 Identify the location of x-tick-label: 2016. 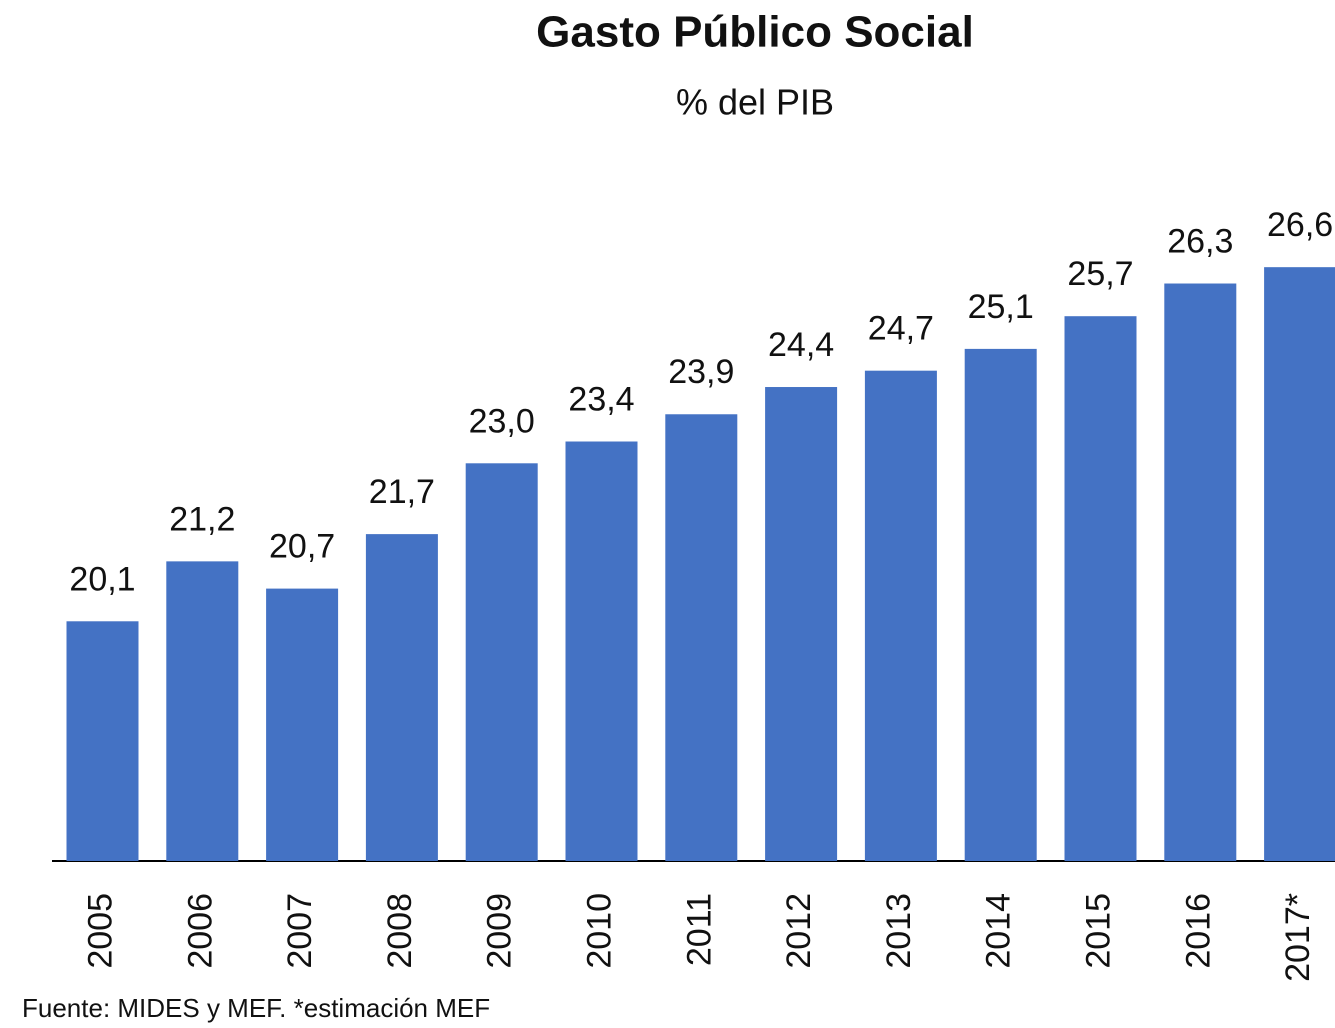
(1198, 931).